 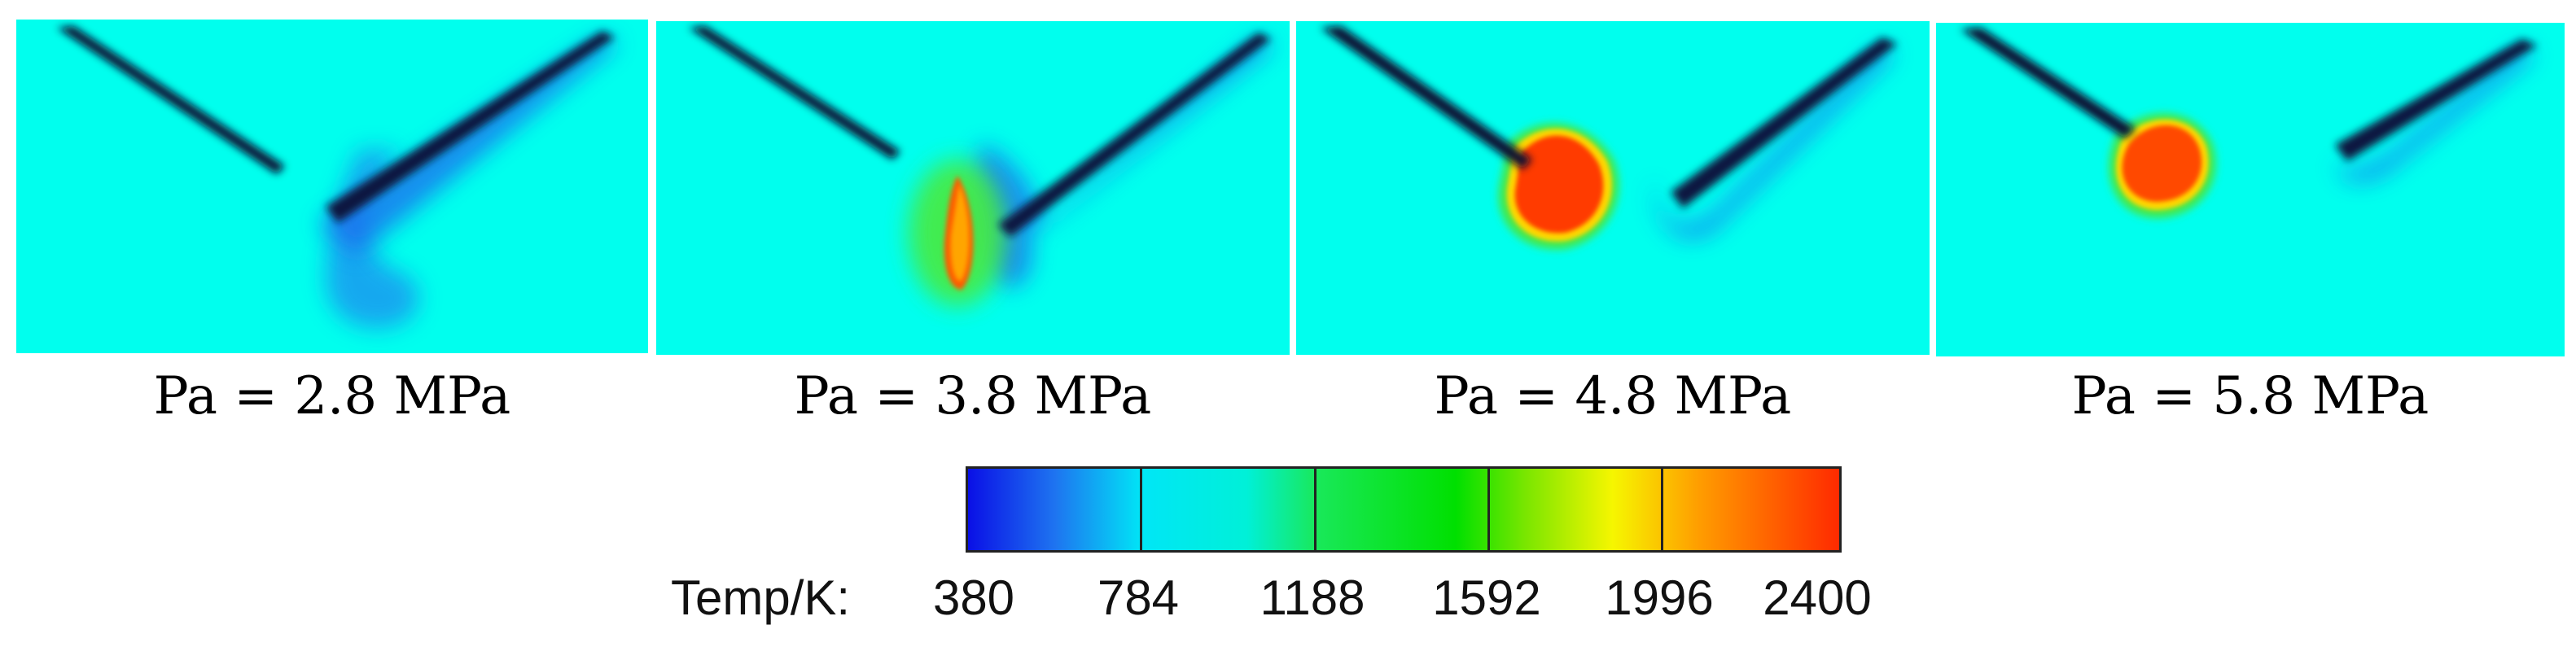 I want to click on colorbar-tick-label: 380, so click(x=973, y=597).